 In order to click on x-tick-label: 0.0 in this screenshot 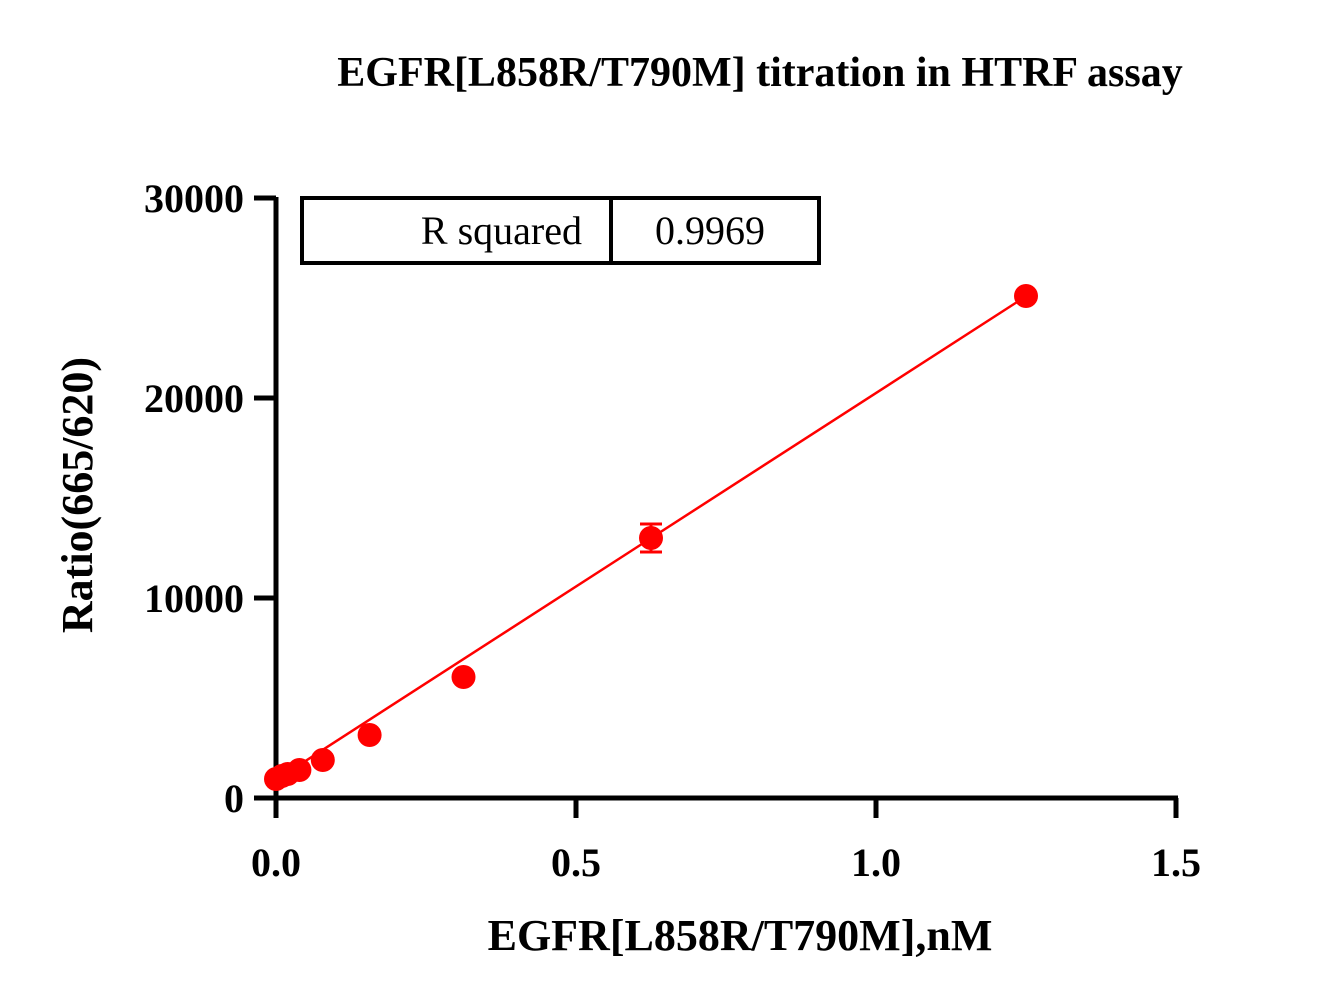, I will do `click(276, 862)`.